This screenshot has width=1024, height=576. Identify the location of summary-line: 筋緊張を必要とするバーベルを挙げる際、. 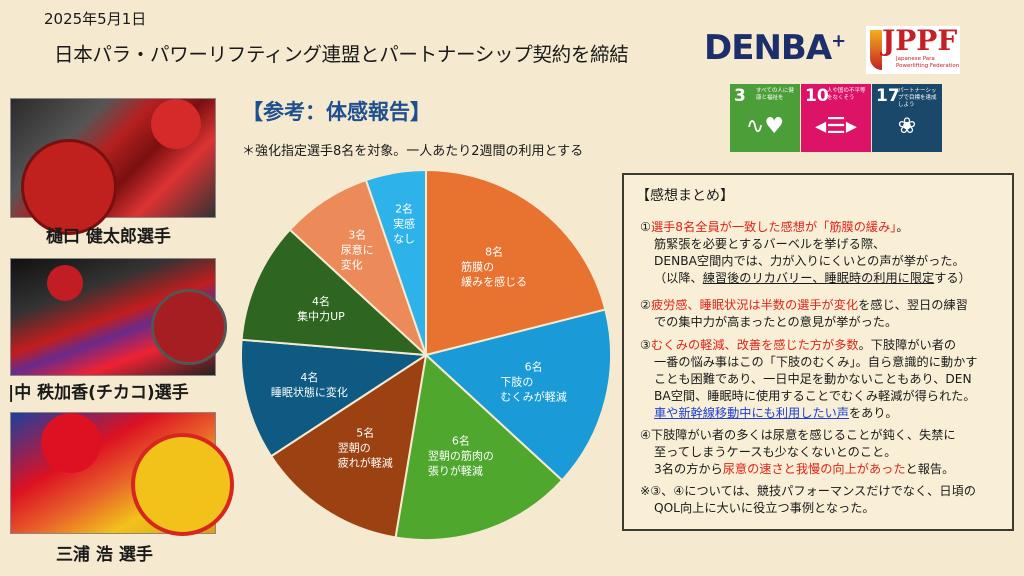
(825, 244).